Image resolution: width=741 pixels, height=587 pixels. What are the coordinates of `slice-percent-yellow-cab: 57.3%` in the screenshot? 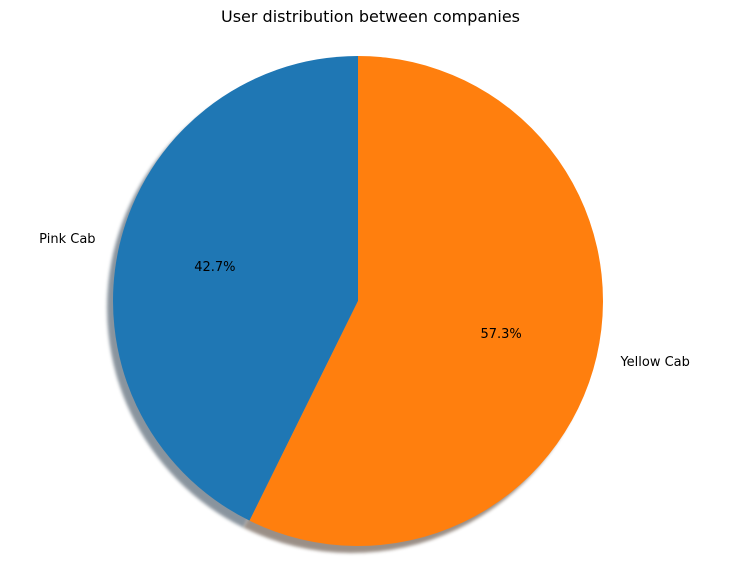 It's located at (500, 334).